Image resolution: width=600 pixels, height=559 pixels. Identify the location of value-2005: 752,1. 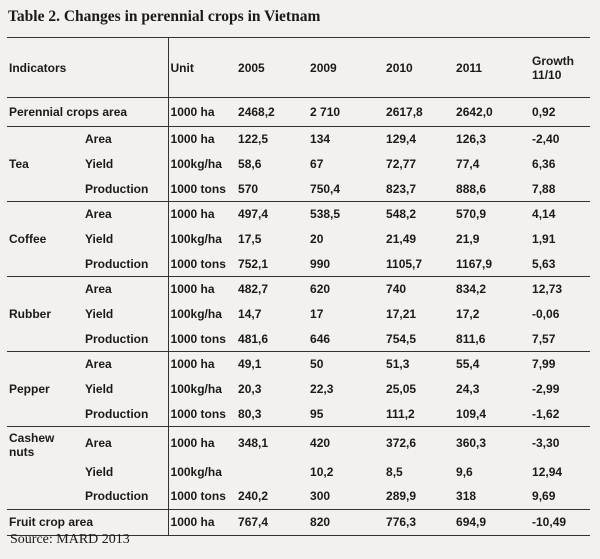
(253, 263).